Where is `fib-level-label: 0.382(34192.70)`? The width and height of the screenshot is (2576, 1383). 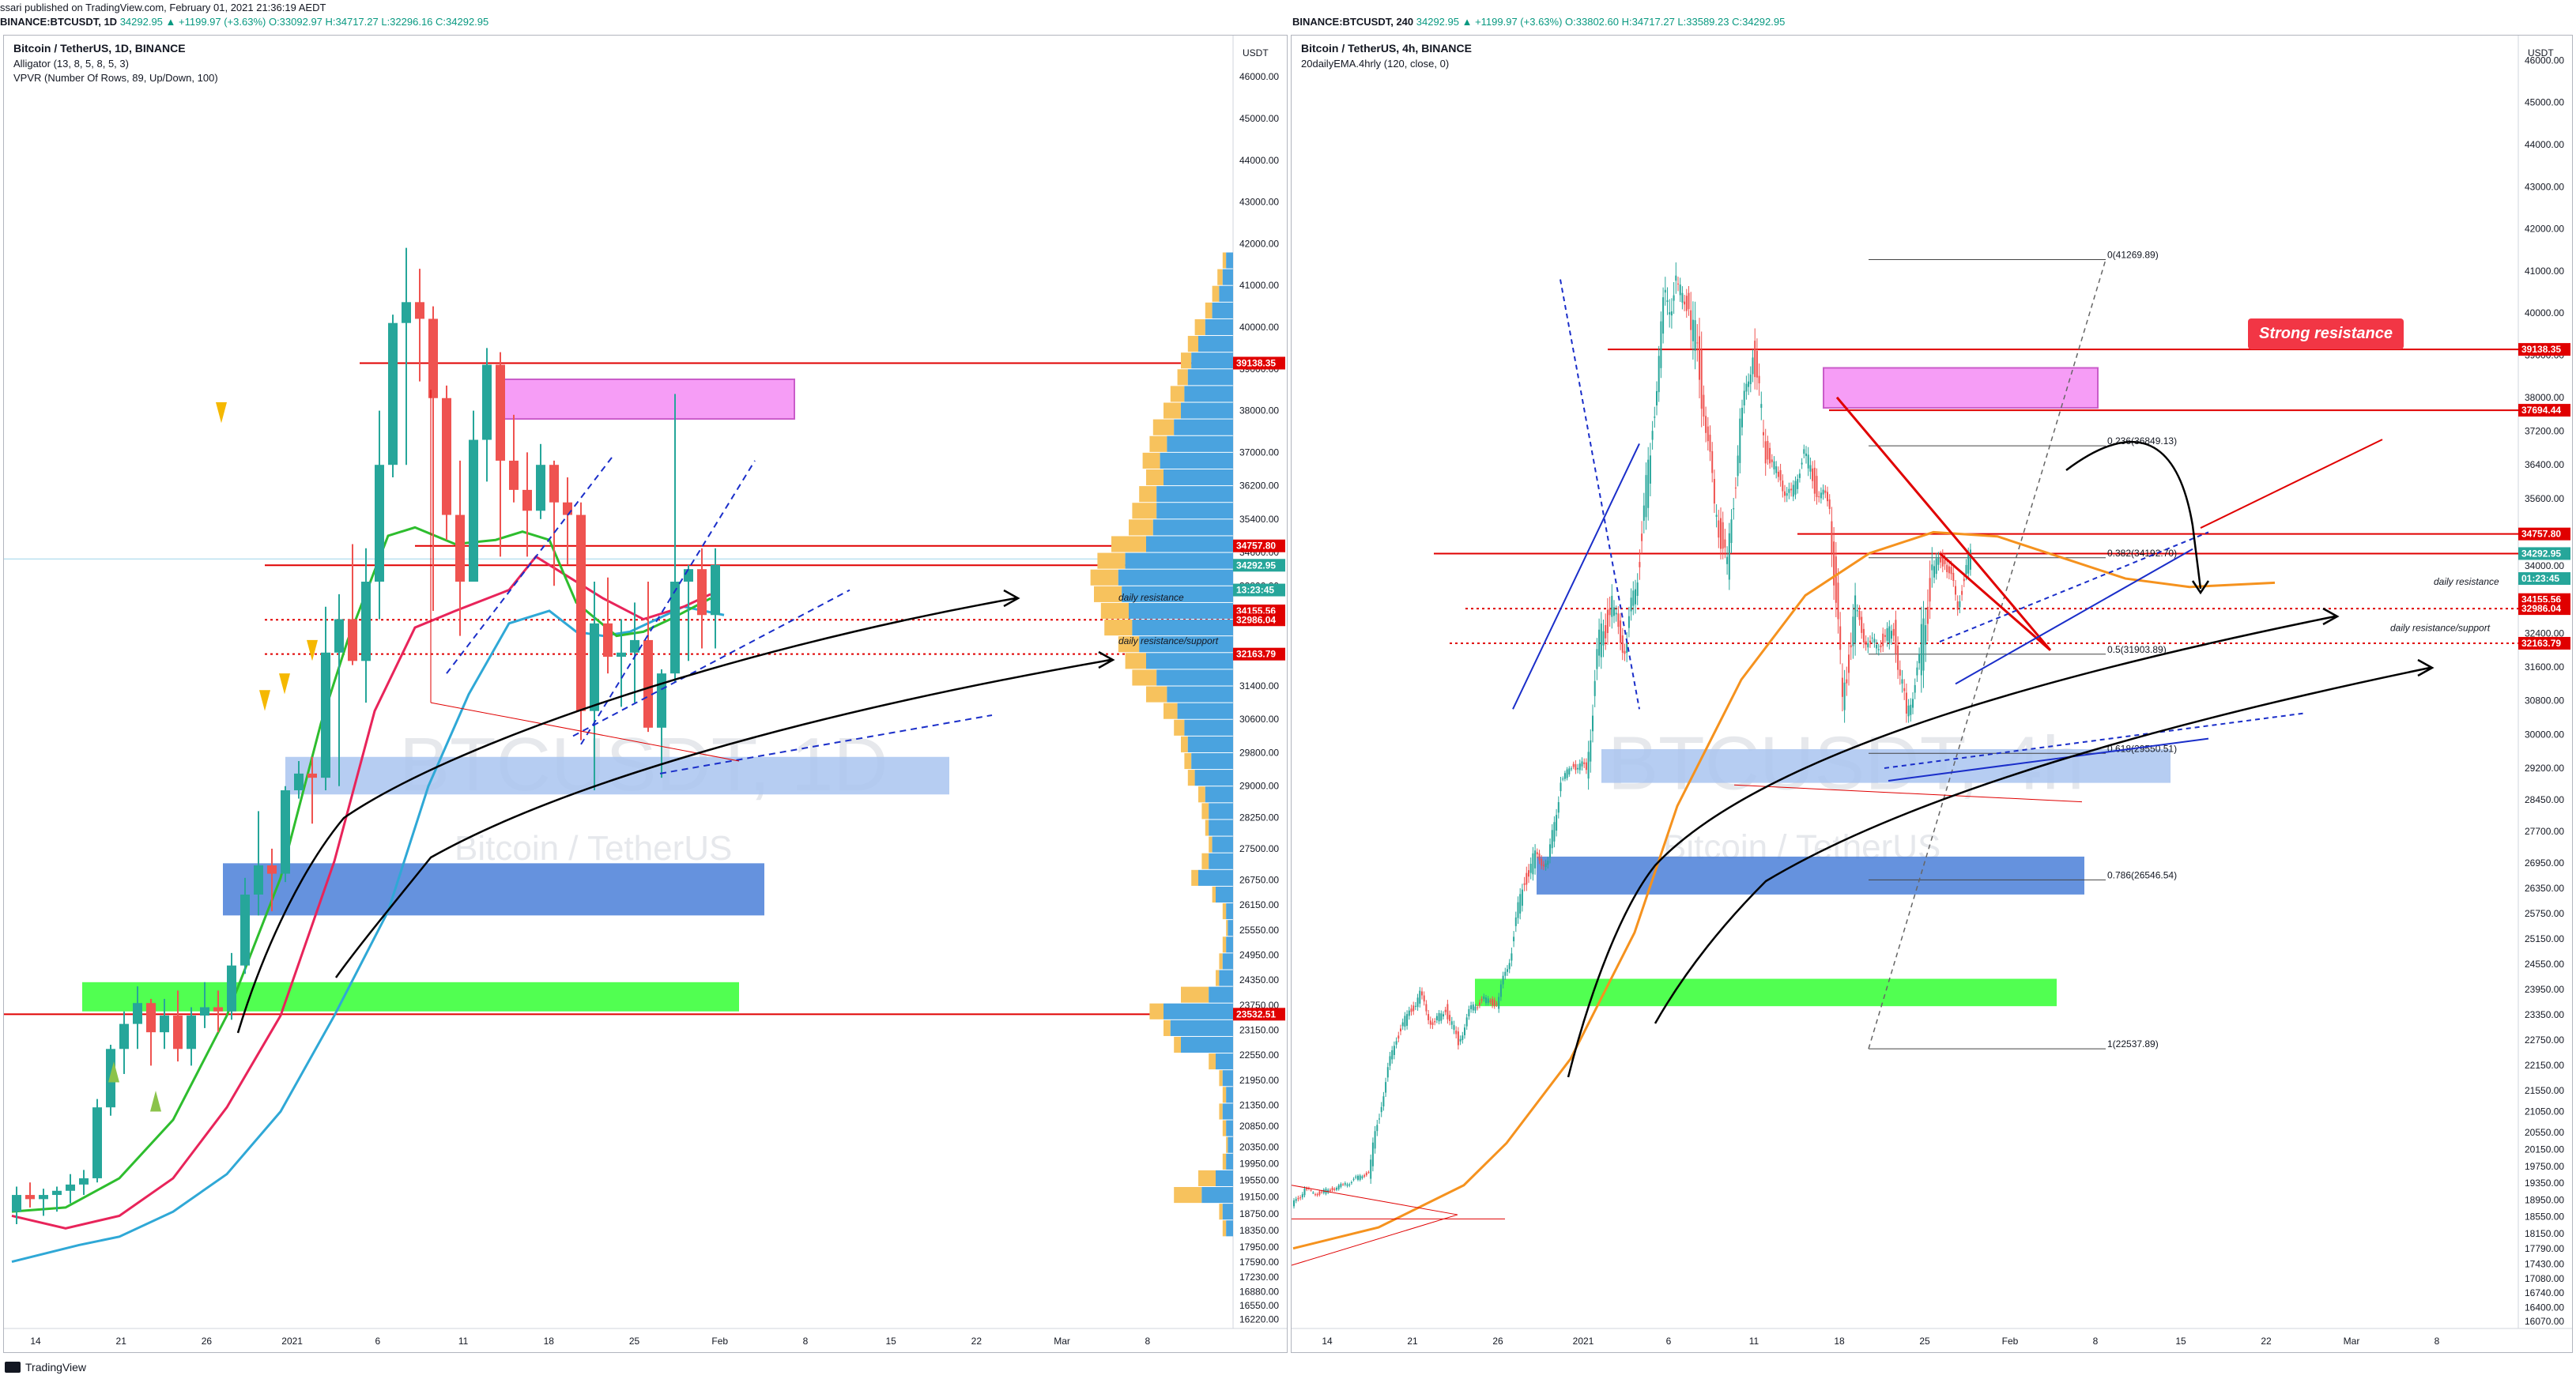
fib-level-label: 0.382(34192.70) is located at coordinates (2142, 553).